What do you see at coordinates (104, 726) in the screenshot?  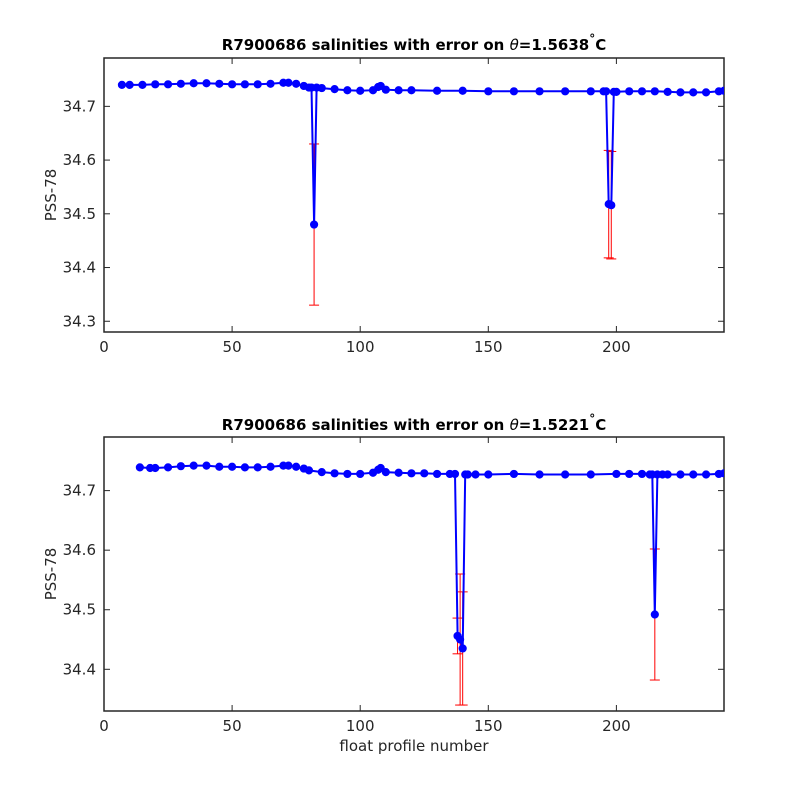 I see `x-tick-label: 0` at bounding box center [104, 726].